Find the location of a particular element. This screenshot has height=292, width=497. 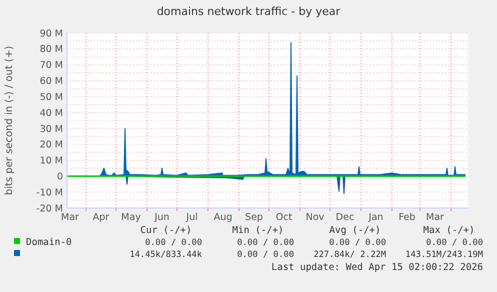

text: 143.51M/243.19M is located at coordinates (444, 255).